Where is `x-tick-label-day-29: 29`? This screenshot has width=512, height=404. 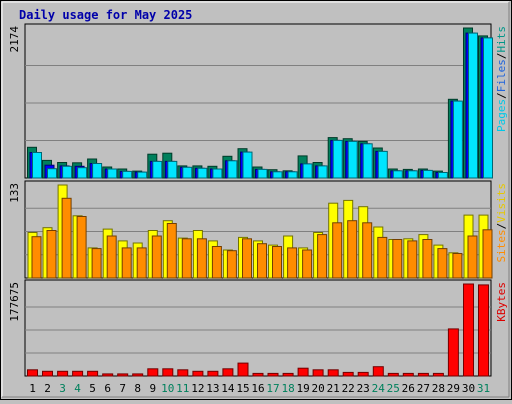 x-tick-label-day-29: 29 is located at coordinates (453, 388).